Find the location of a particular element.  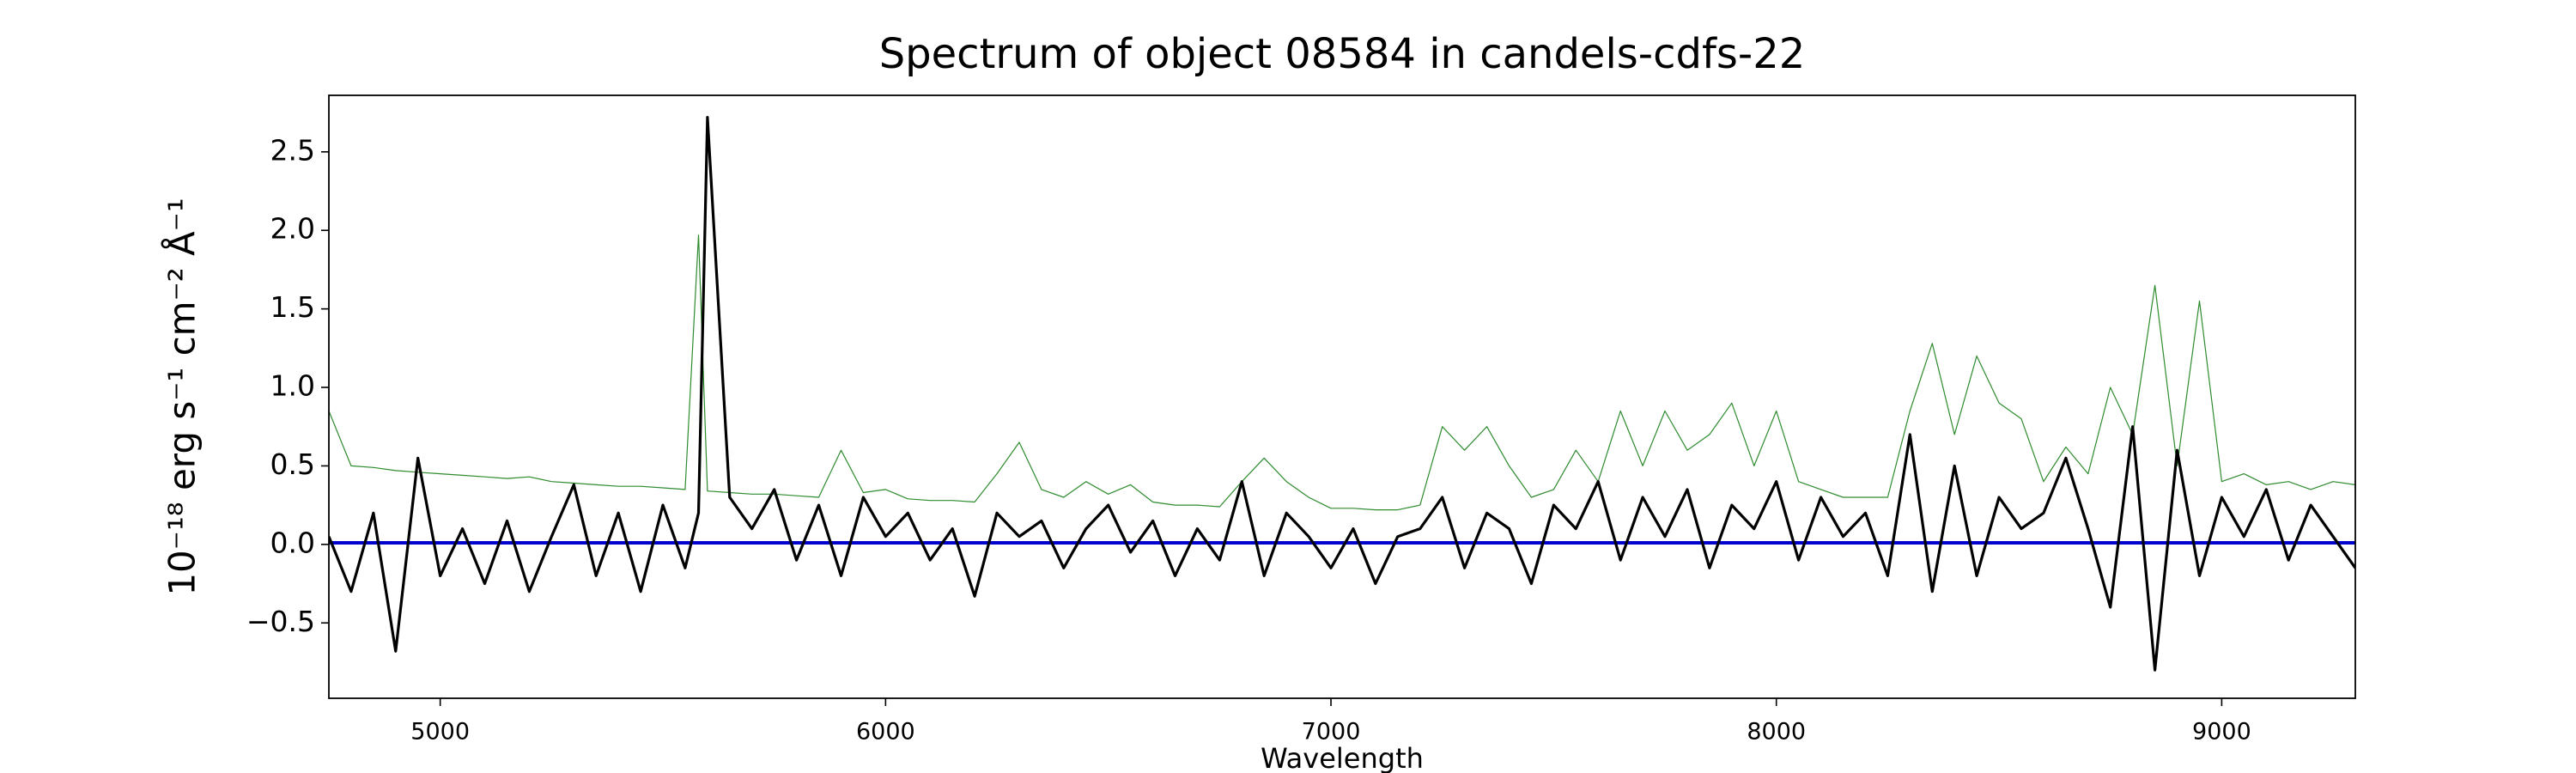

y-tick-label: 2.5 is located at coordinates (292, 150).